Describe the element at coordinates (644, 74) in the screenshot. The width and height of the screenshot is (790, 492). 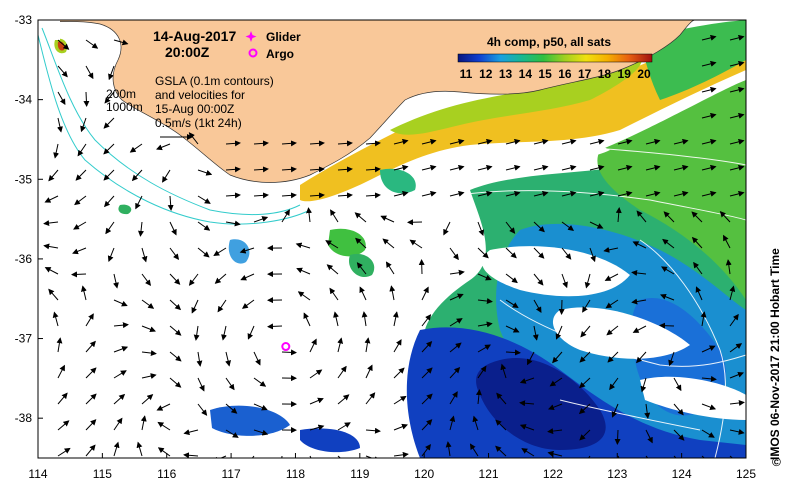
I see `colorbar-tick-label: 20` at that location.